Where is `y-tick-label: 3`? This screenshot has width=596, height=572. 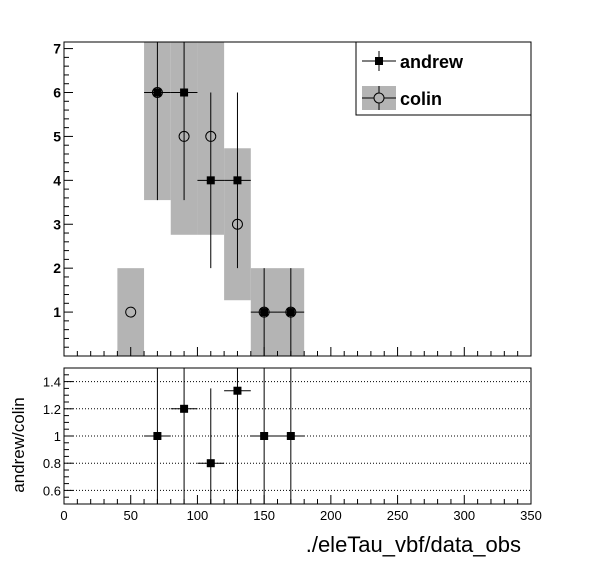 y-tick-label: 3 is located at coordinates (57, 224).